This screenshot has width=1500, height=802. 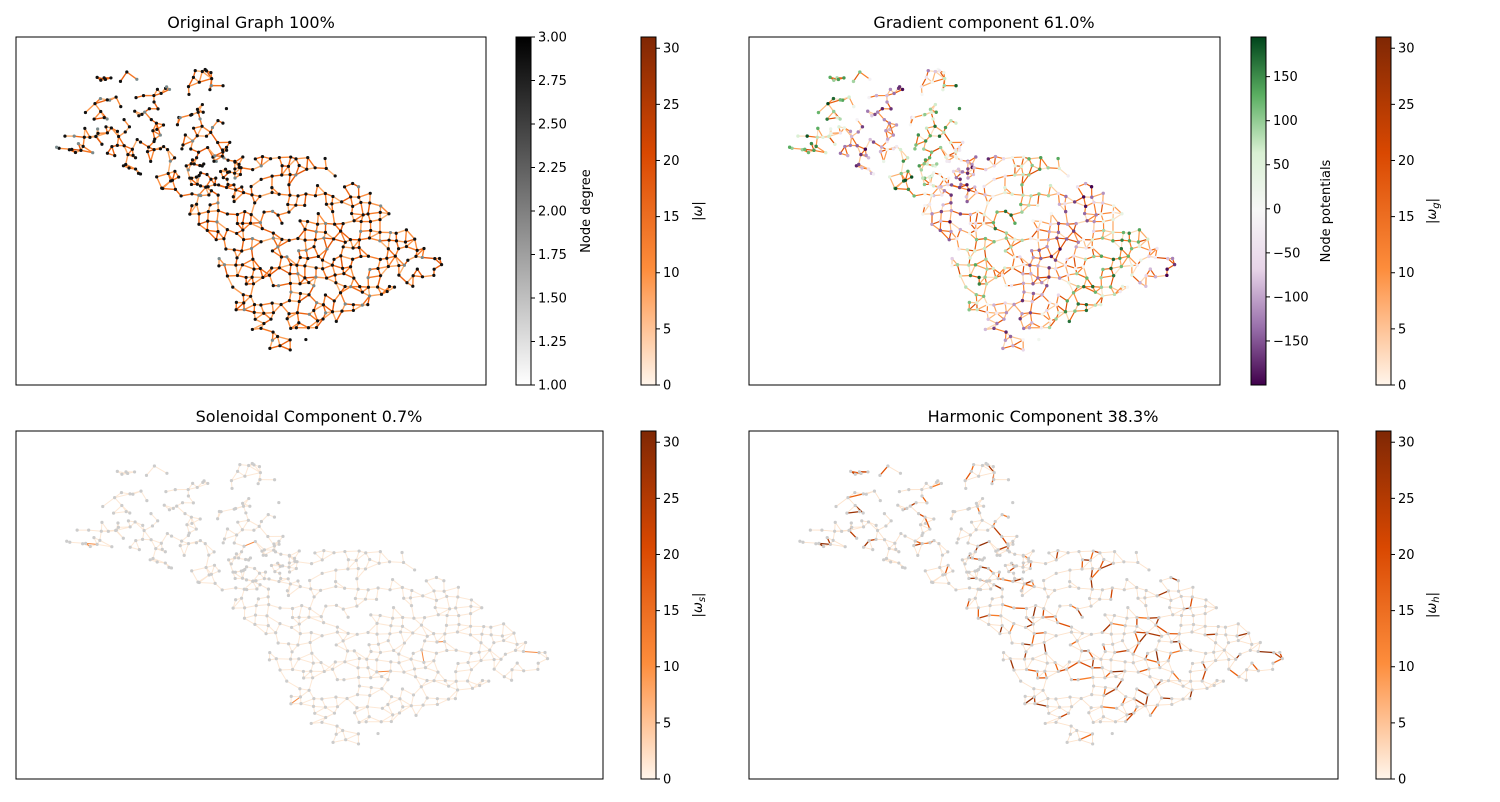 I want to click on colorbar-tick-label: 5, so click(x=667, y=723).